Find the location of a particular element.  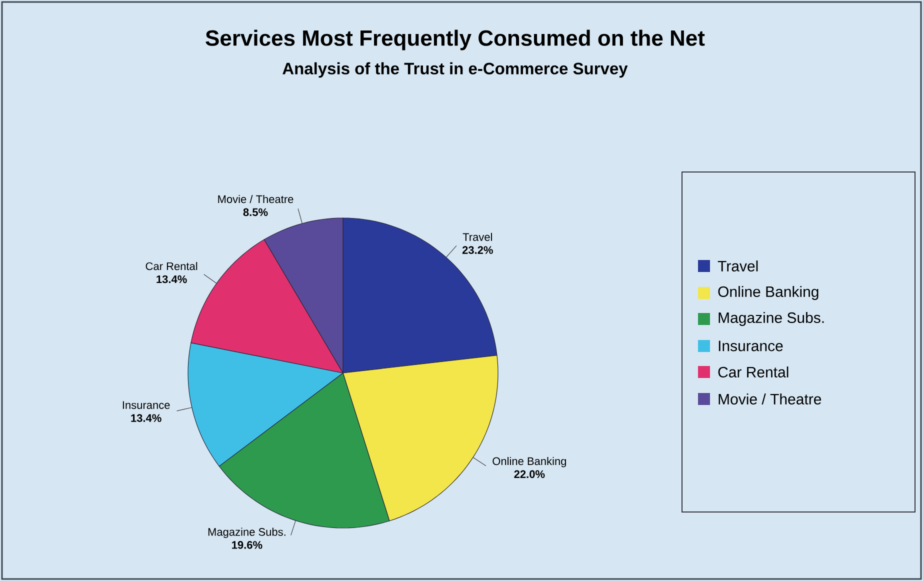

slice-label: Online Banking is located at coordinates (529, 462).